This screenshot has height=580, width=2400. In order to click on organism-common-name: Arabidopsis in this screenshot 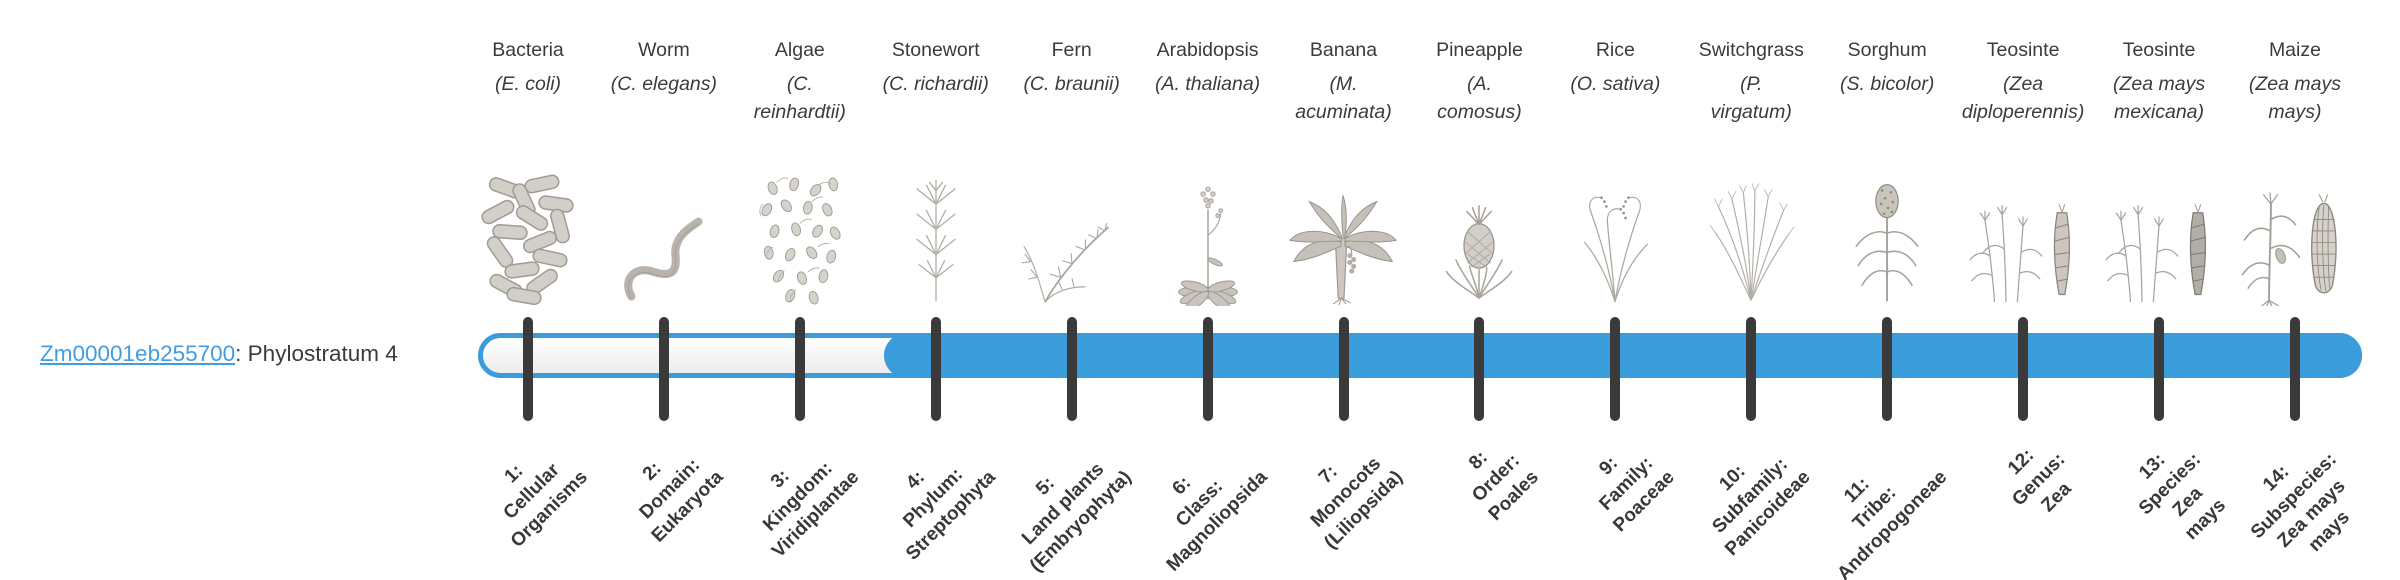, I will do `click(1207, 50)`.